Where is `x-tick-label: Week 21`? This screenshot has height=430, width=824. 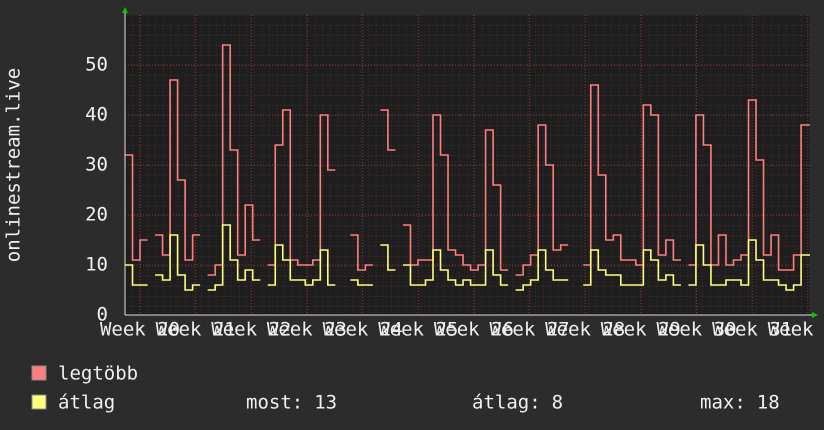 x-tick-label: Week 21 is located at coordinates (196, 330).